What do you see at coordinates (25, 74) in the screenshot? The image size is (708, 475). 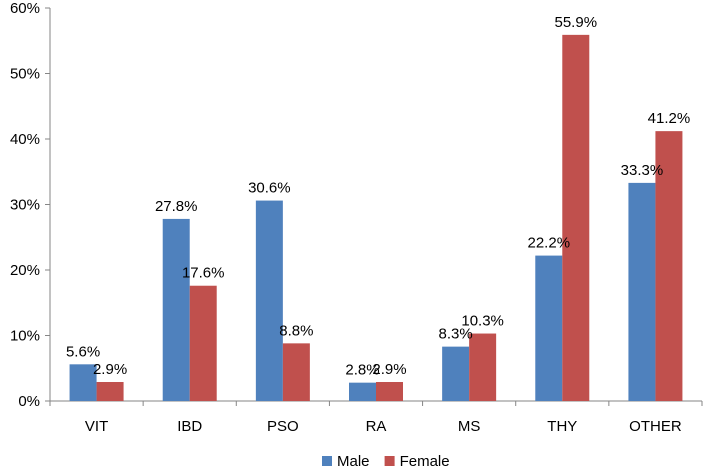 I see `y-tick-label: 50%` at bounding box center [25, 74].